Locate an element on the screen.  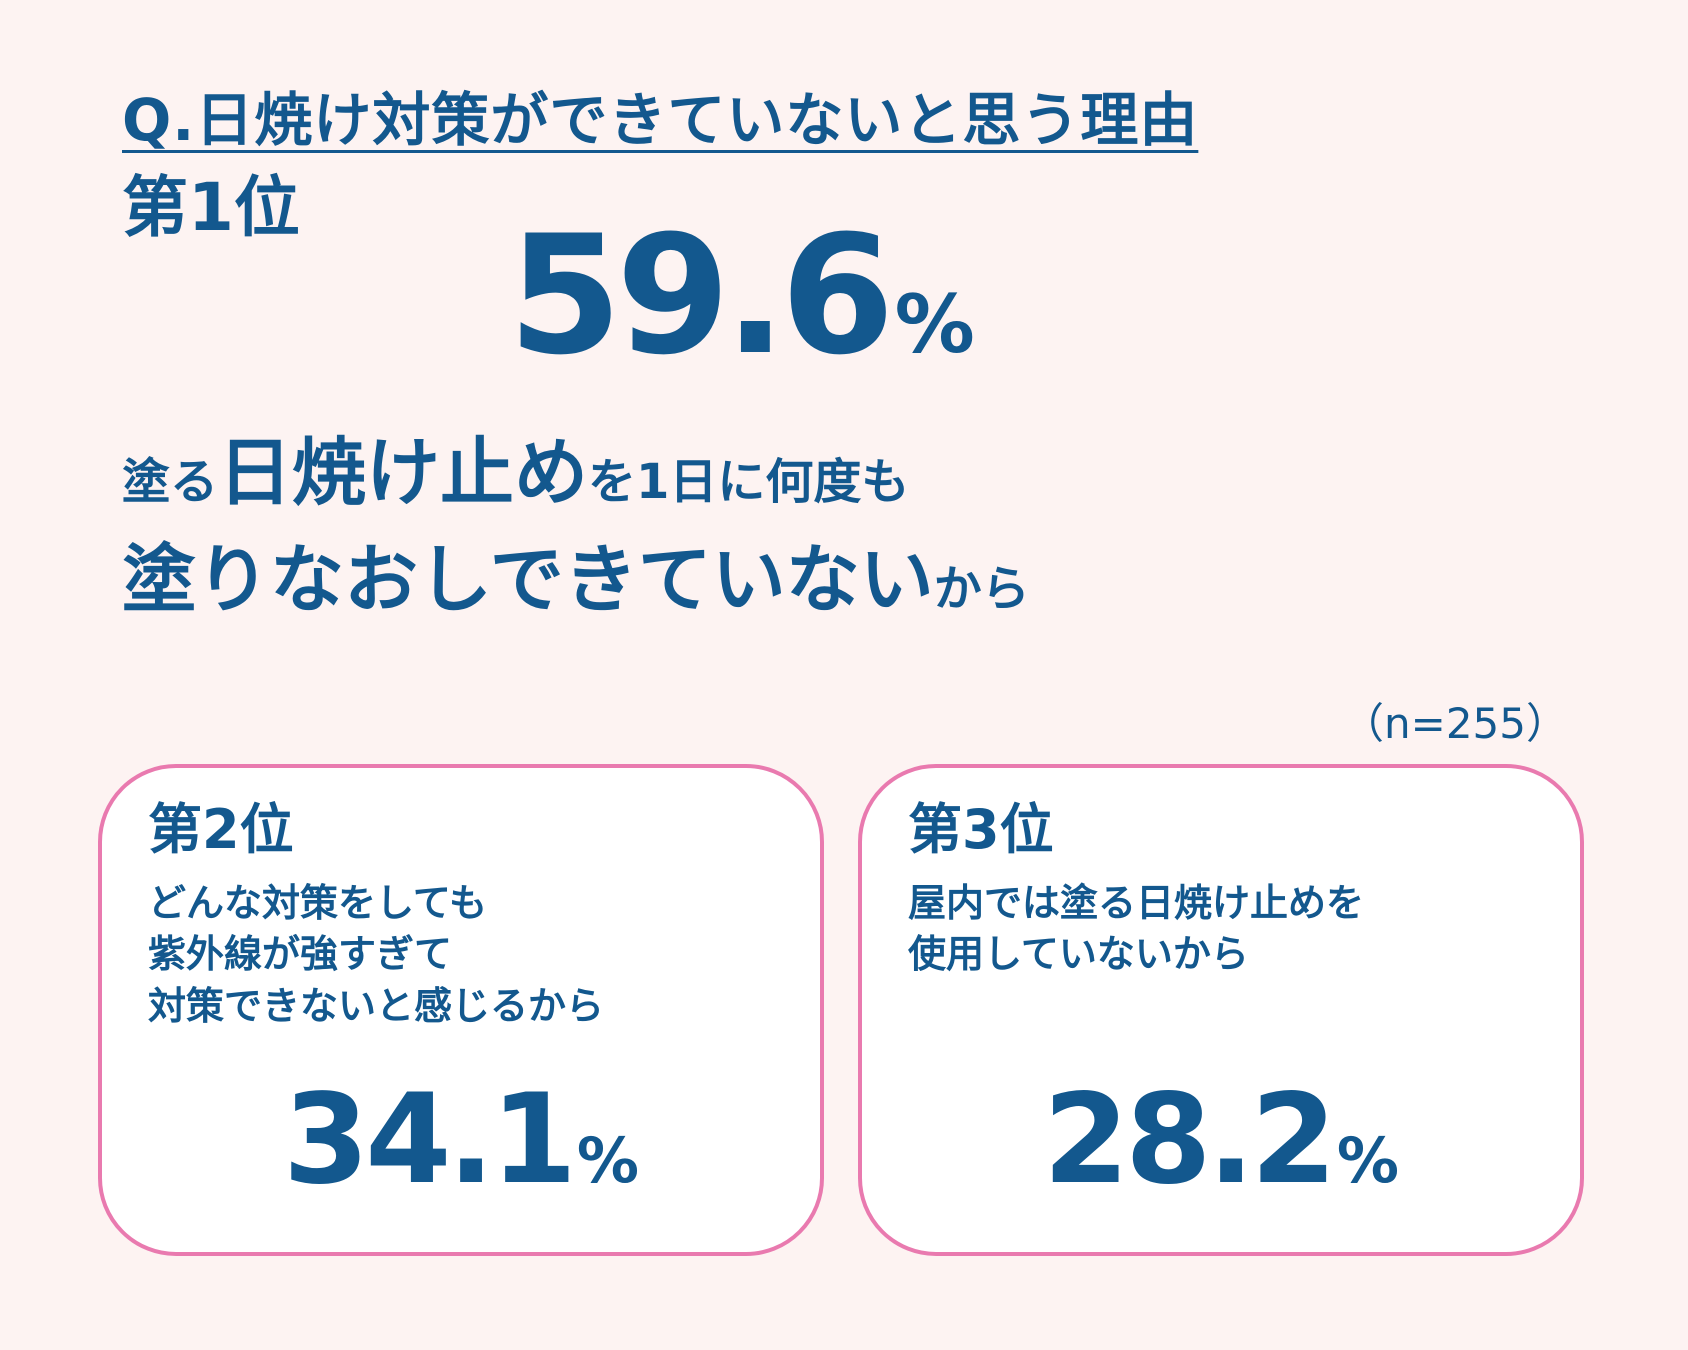
rank-2-reason-line: 紫外線が強すぎて is located at coordinates (300, 954).